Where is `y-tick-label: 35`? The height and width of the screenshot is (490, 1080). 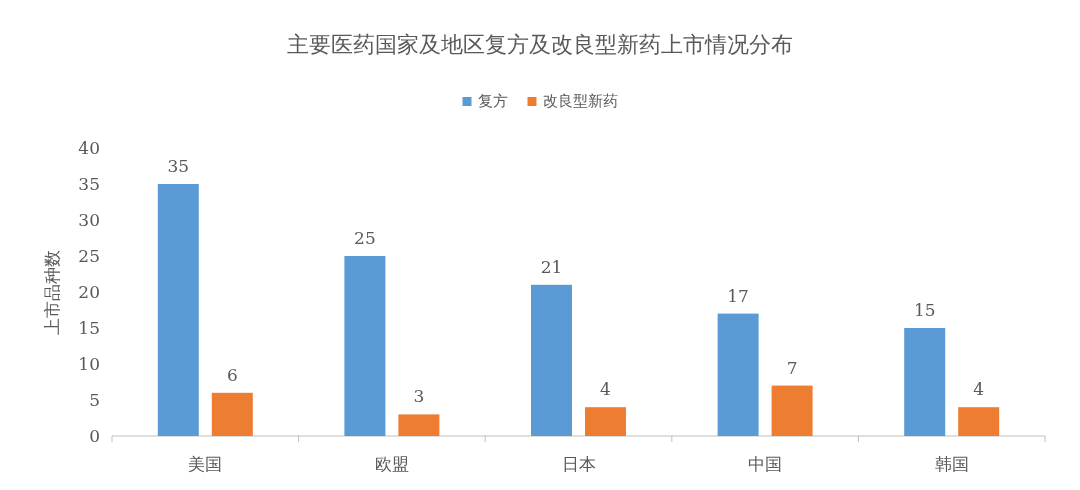
y-tick-label: 35 is located at coordinates (89, 184).